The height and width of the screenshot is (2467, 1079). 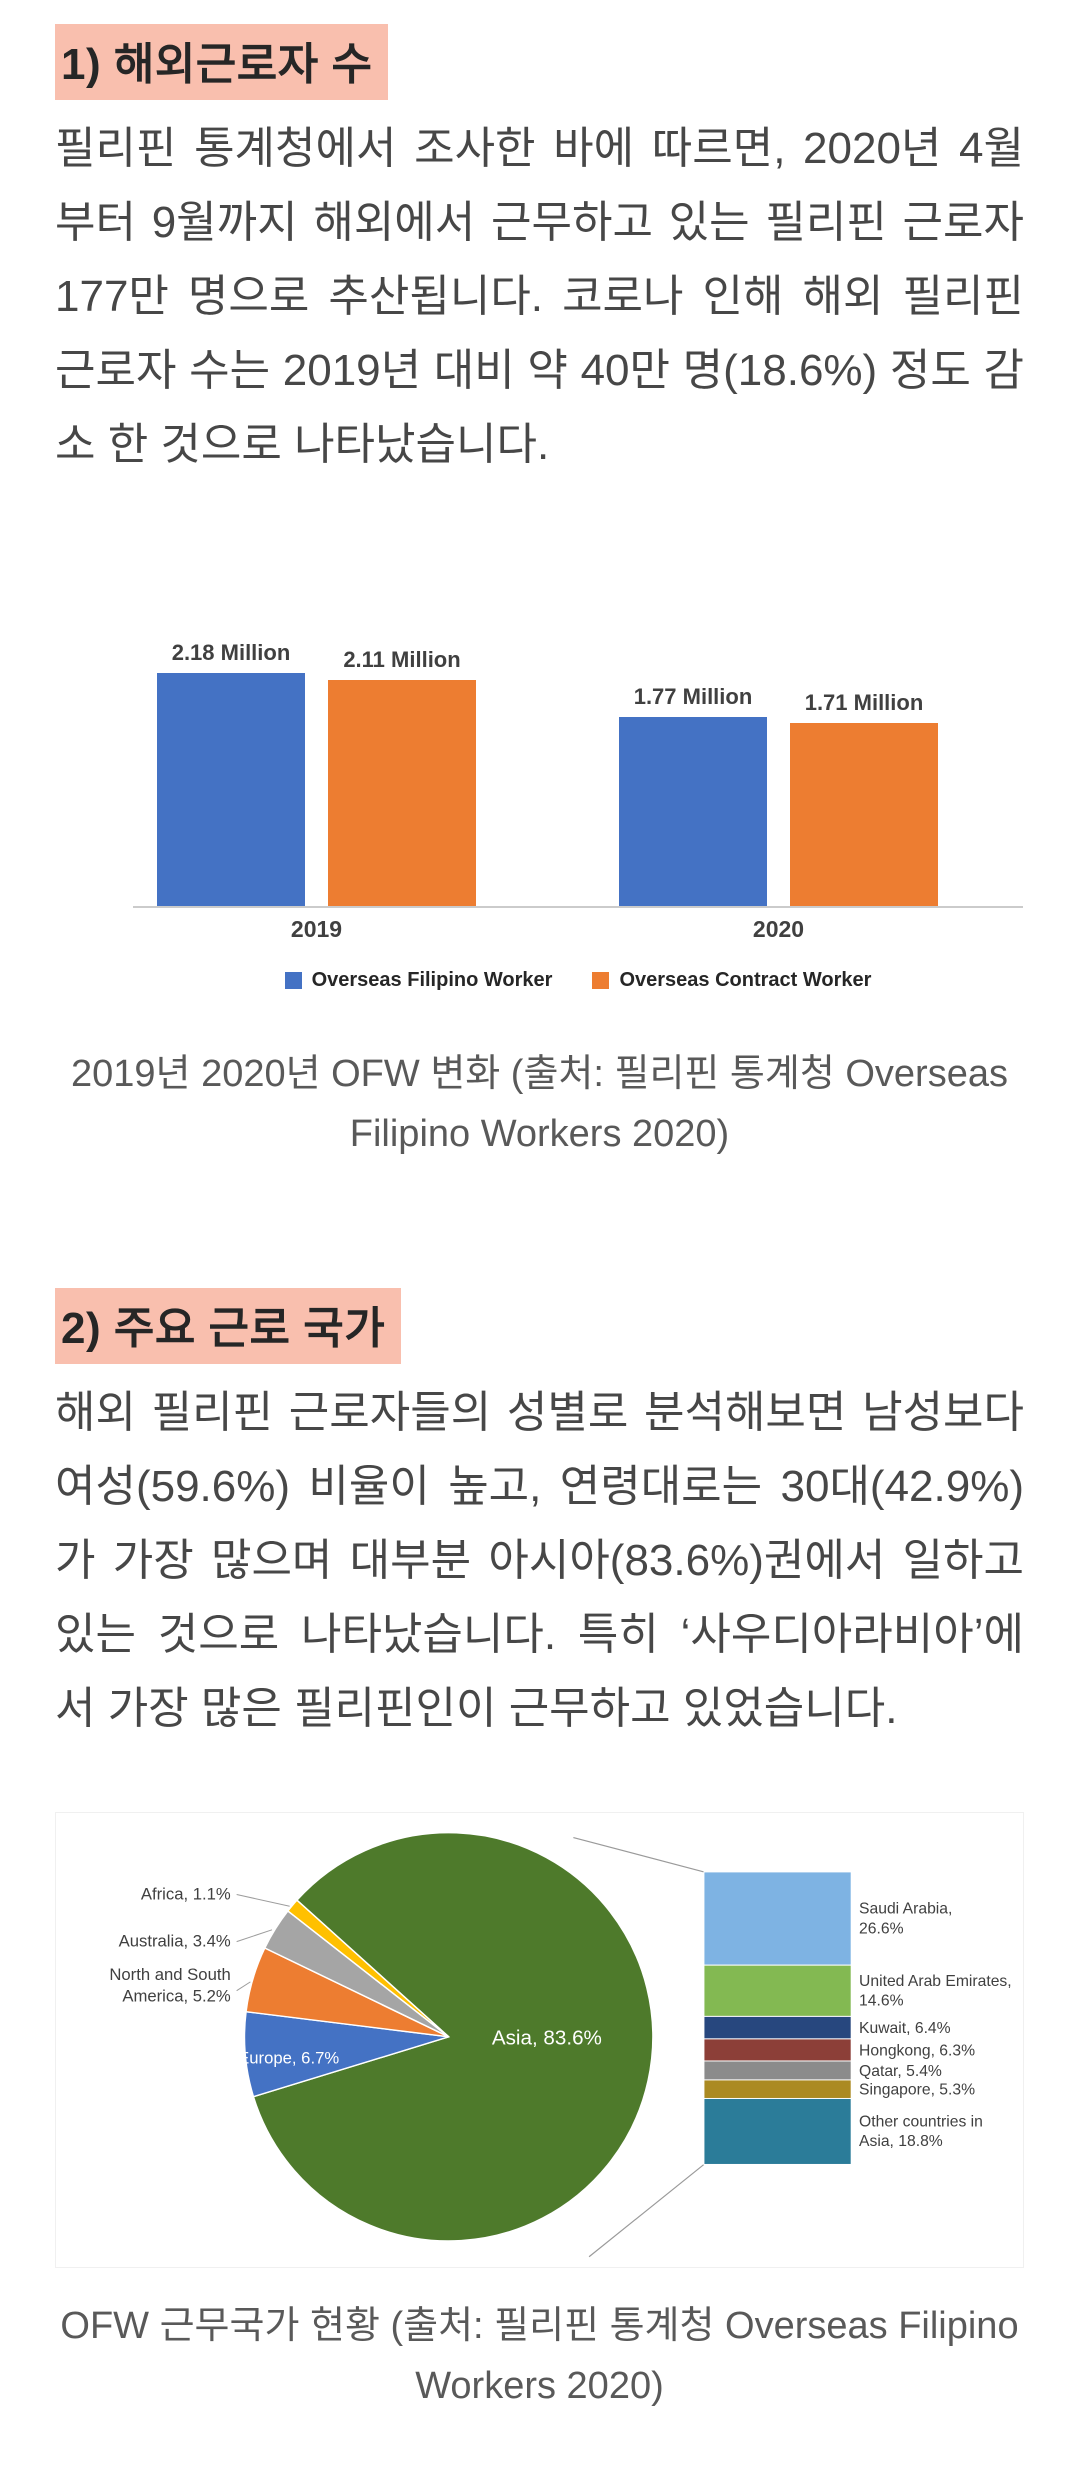 What do you see at coordinates (693, 811) in the screenshot?
I see `bar-2020-overseas-filipino-worker` at bounding box center [693, 811].